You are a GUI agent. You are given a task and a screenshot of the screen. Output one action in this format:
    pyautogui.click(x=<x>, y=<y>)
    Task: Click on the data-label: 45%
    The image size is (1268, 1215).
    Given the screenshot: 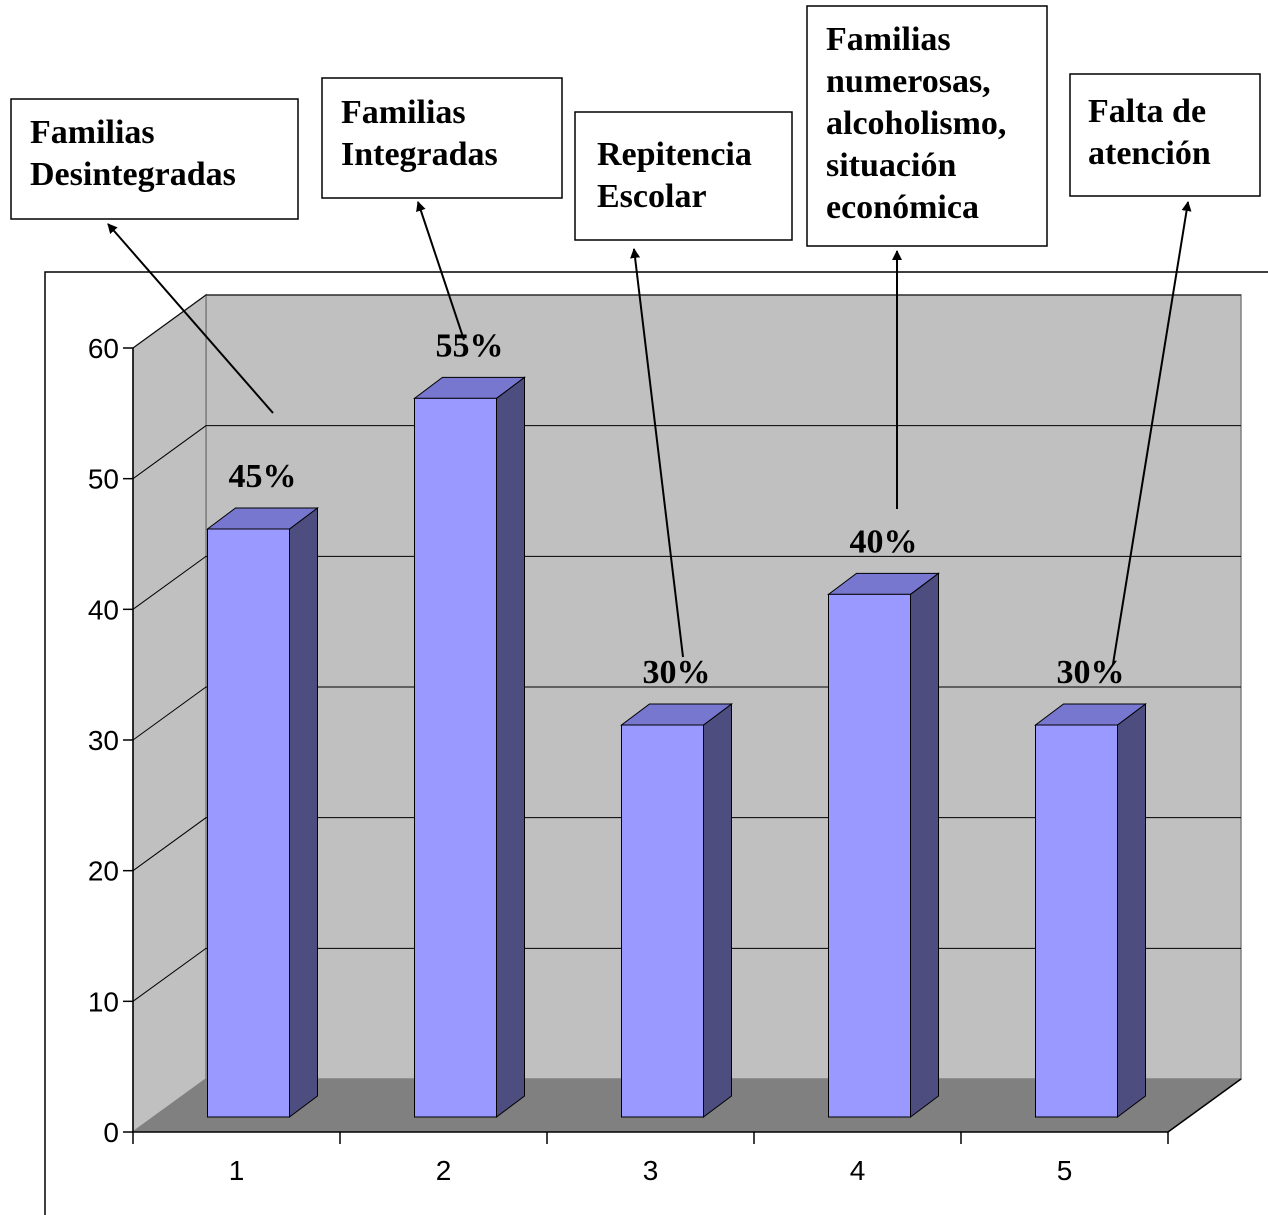 What is the action you would take?
    pyautogui.click(x=263, y=476)
    